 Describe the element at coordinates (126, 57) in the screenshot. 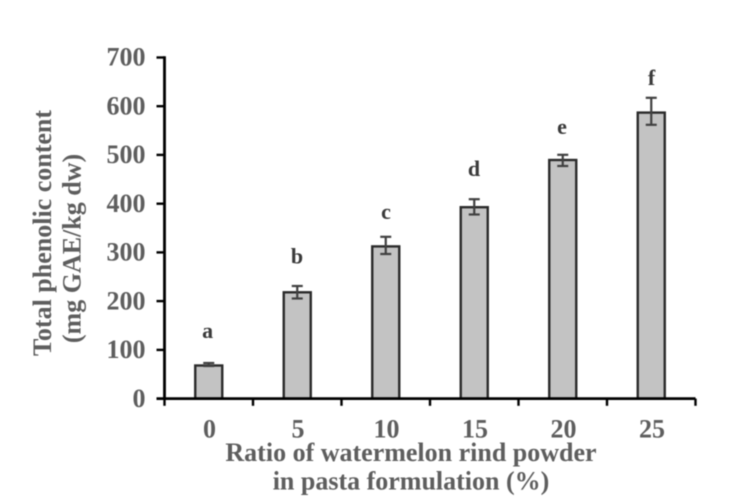

I see `svg-text: 700` at that location.